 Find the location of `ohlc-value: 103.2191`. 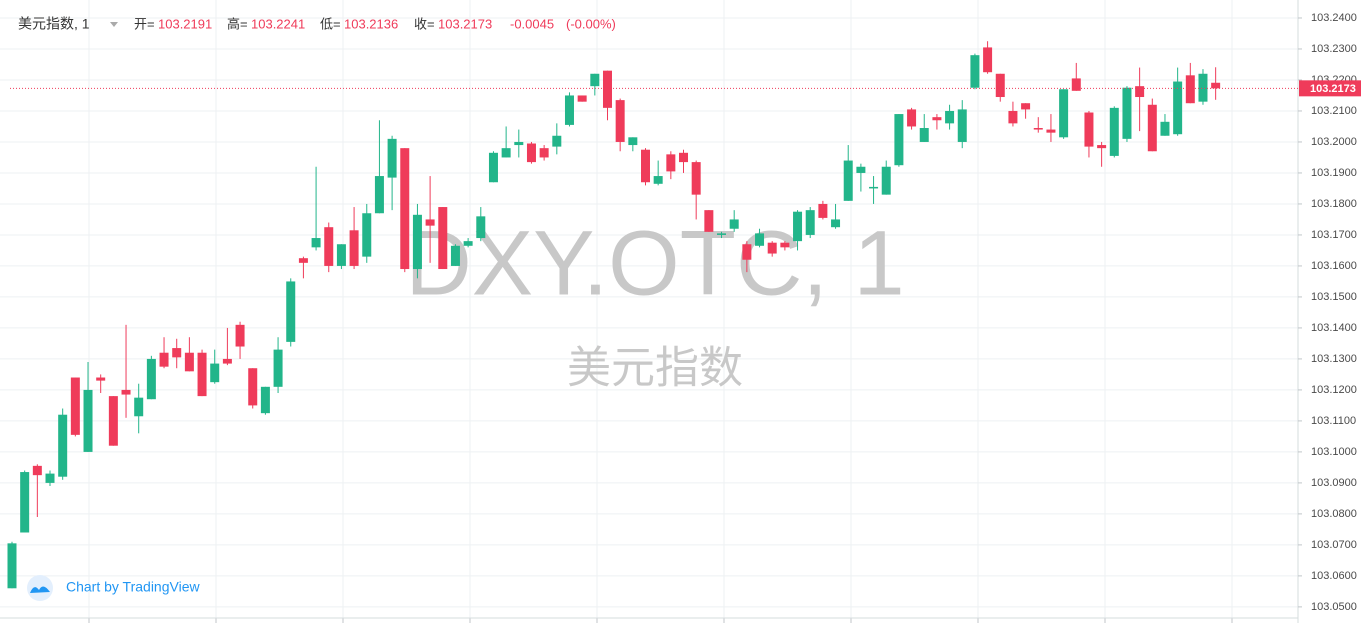

ohlc-value: 103.2191 is located at coordinates (185, 23).